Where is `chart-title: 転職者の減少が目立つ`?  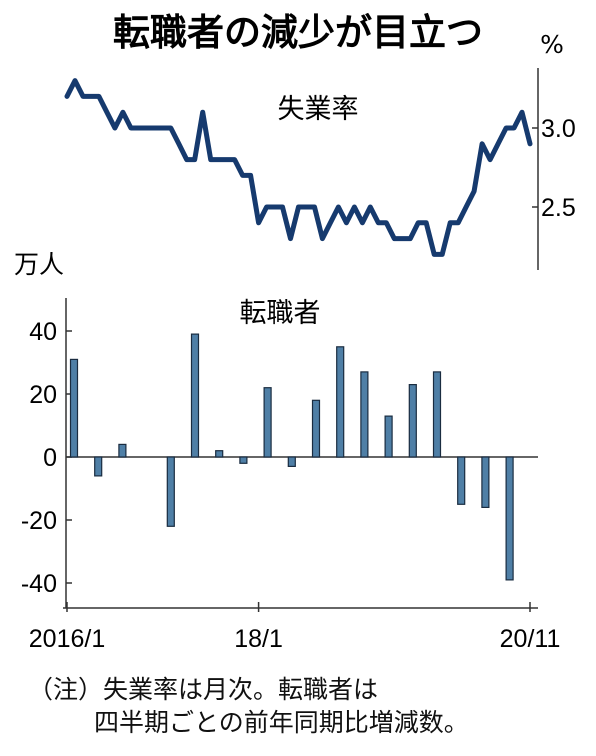 chart-title: 転職者の減少が目立つ is located at coordinates (298, 32).